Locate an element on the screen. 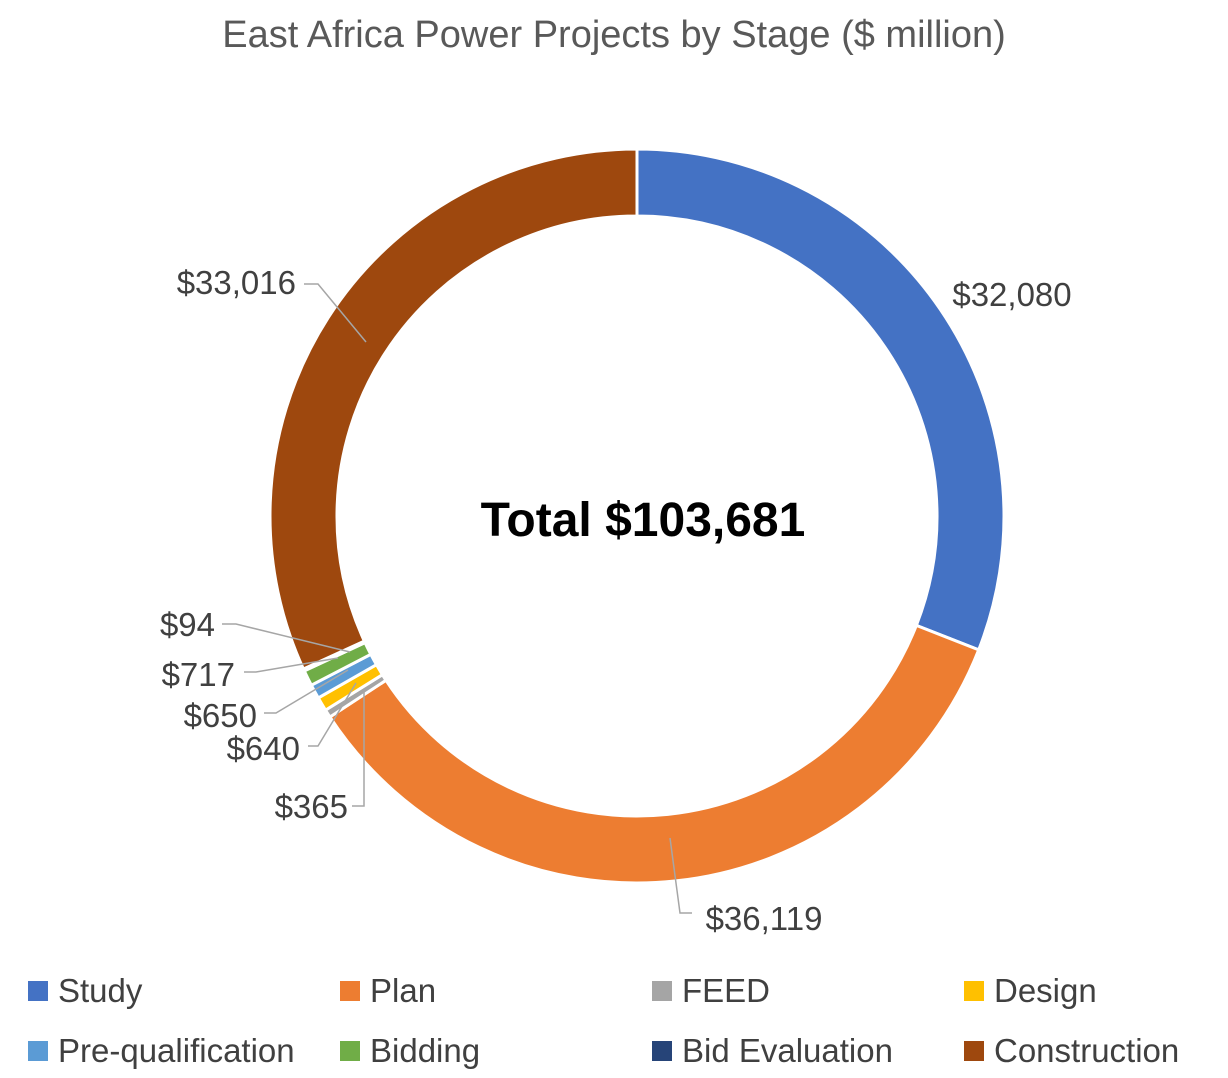 This screenshot has width=1228, height=1078. leader-line-plan is located at coordinates (680, 875).